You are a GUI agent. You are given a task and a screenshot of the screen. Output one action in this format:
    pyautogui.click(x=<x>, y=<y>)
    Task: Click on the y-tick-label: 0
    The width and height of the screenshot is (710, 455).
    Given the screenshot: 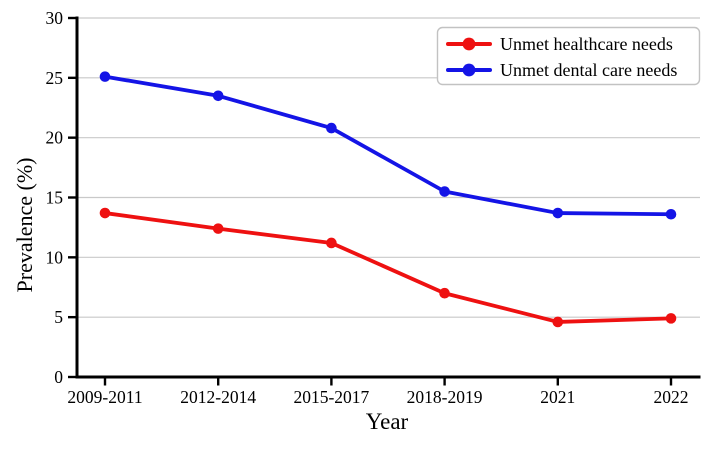 What is the action you would take?
    pyautogui.click(x=58, y=377)
    